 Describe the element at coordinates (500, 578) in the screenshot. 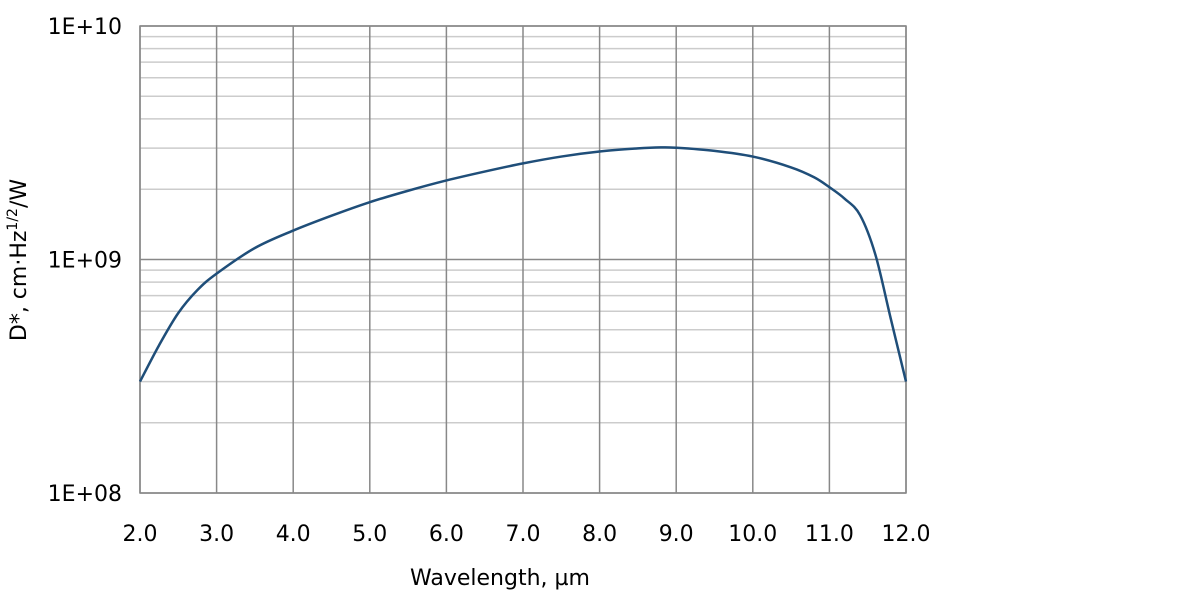

I see `x-axis-title: Wavelength, µm` at that location.